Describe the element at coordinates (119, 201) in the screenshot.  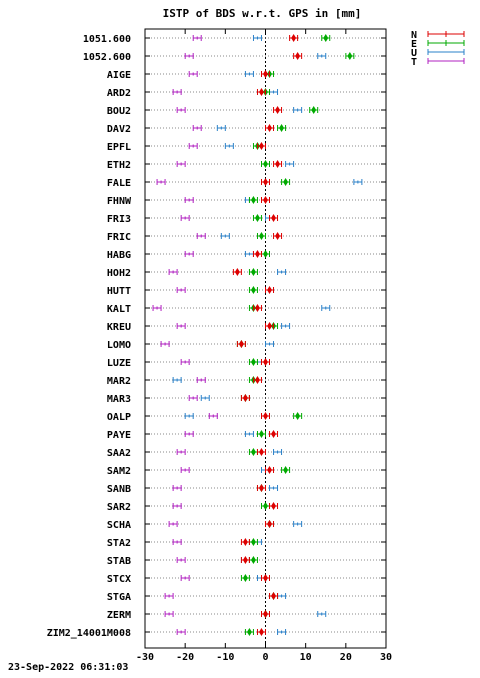
I see `station-label: FHNW` at that location.